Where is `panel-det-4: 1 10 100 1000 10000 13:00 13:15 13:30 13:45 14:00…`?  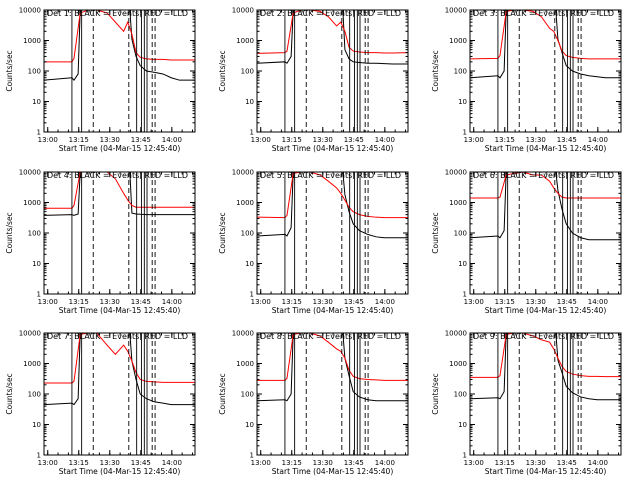 panel-det-4: 1 10 100 1000 10000 13:00 13:15 13:30 13:45 14:00… is located at coordinates (100, 242).